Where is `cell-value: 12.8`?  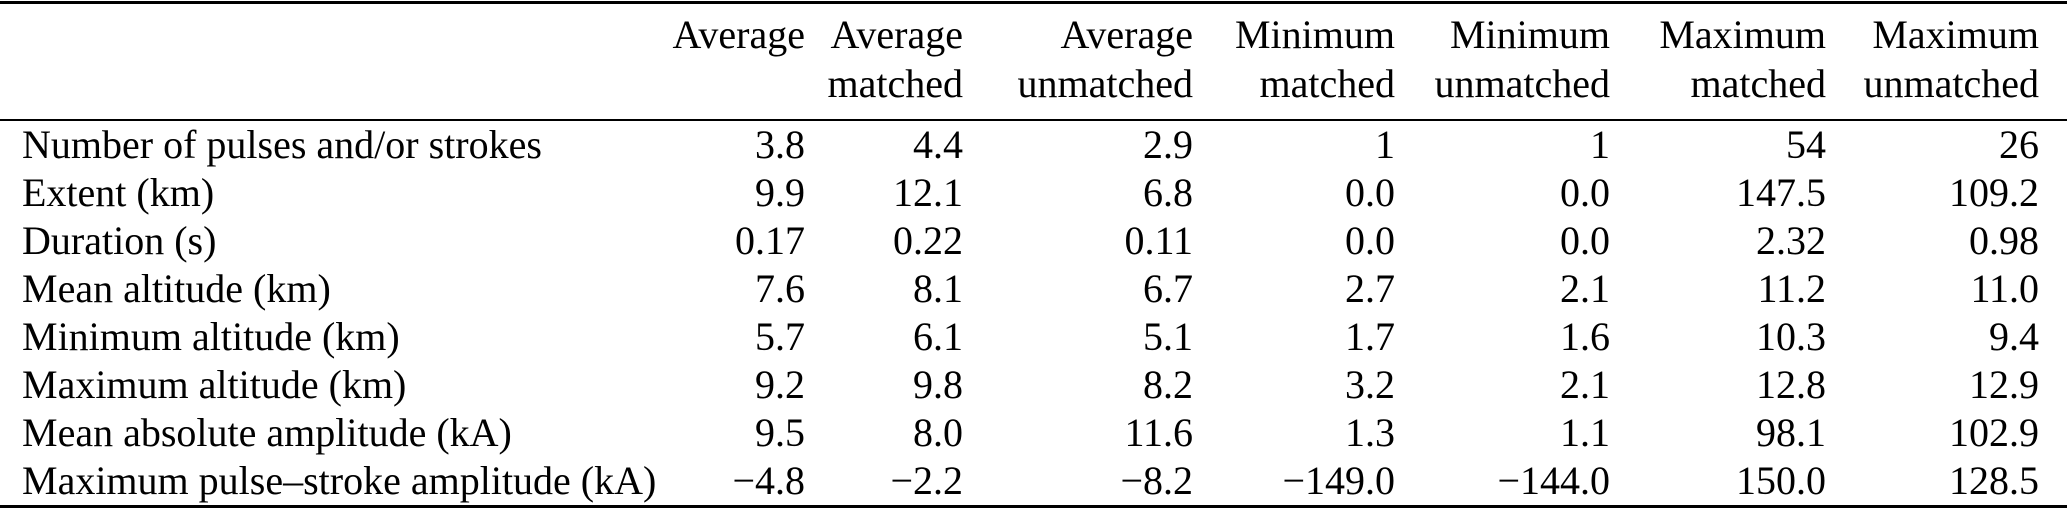
cell-value: 12.8 is located at coordinates (1791, 384).